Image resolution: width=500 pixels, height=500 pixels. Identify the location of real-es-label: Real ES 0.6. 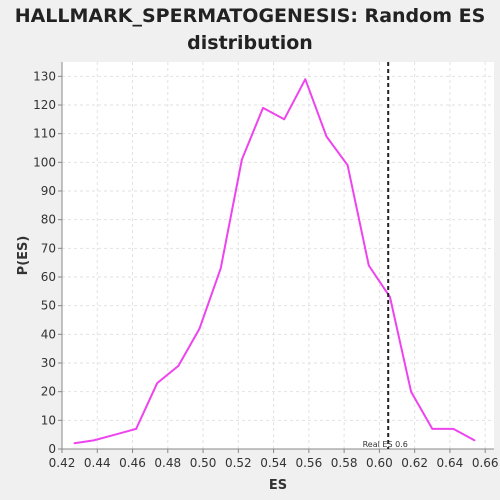
(385, 444).